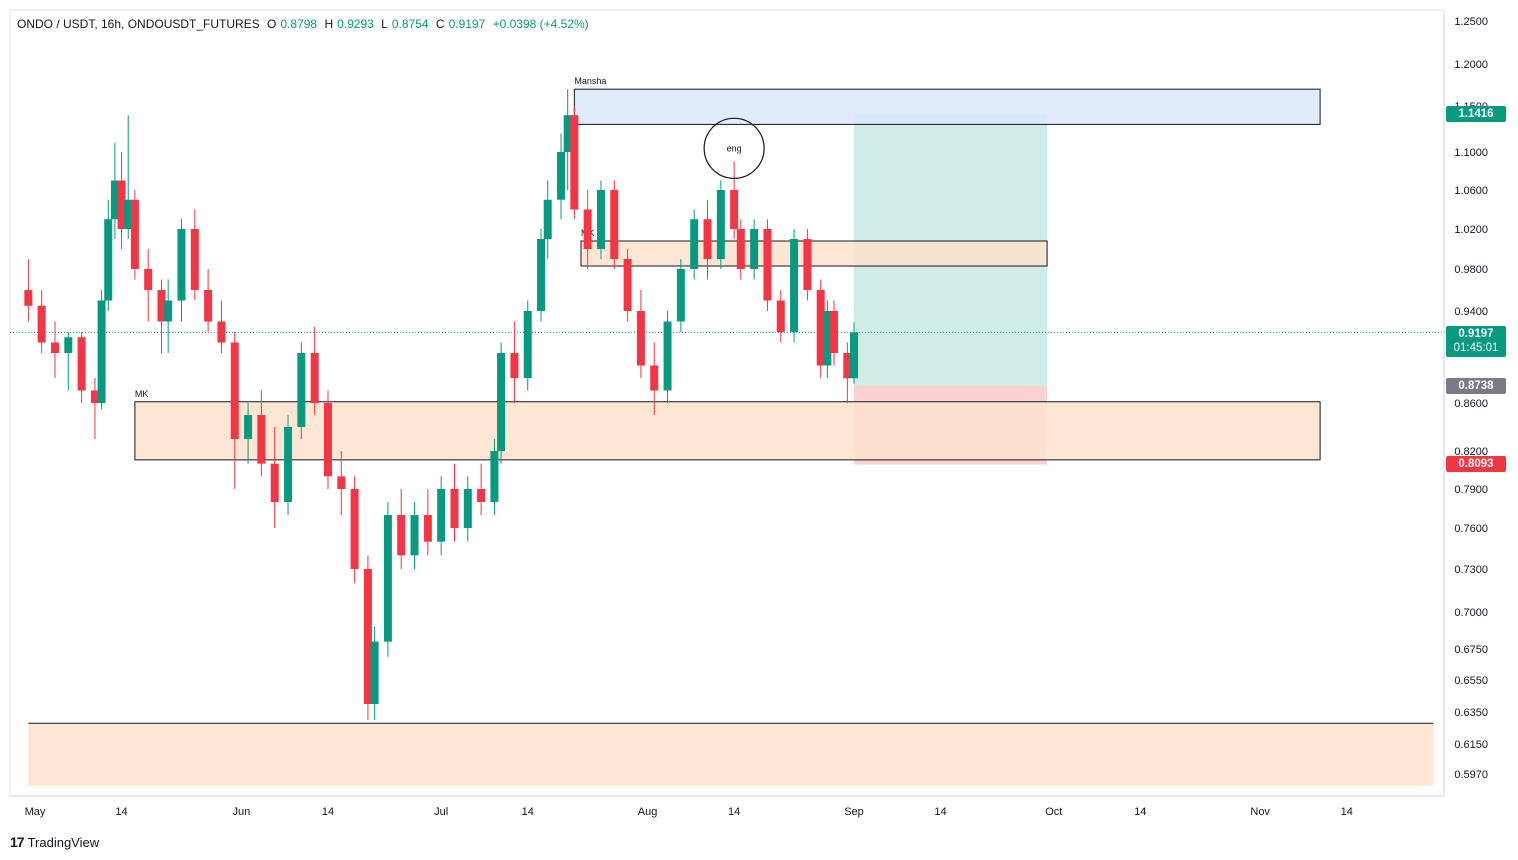 The height and width of the screenshot is (860, 1518). I want to click on tradingview-logo: 17 TradingView, so click(54, 842).